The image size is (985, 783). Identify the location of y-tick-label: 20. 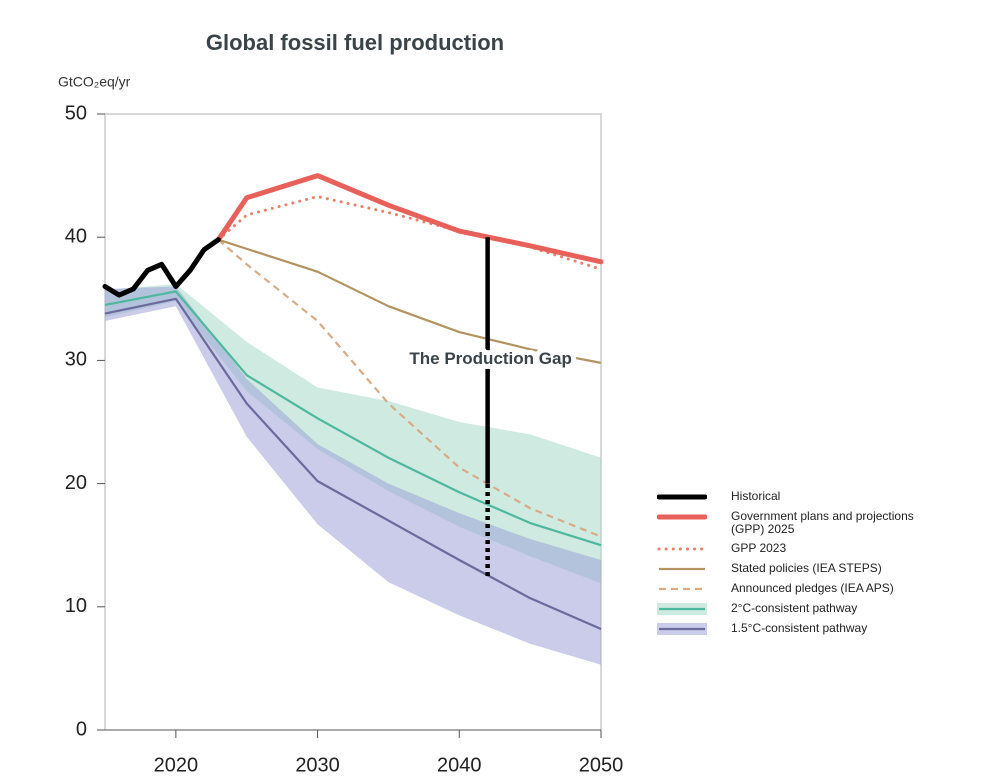
(76, 483).